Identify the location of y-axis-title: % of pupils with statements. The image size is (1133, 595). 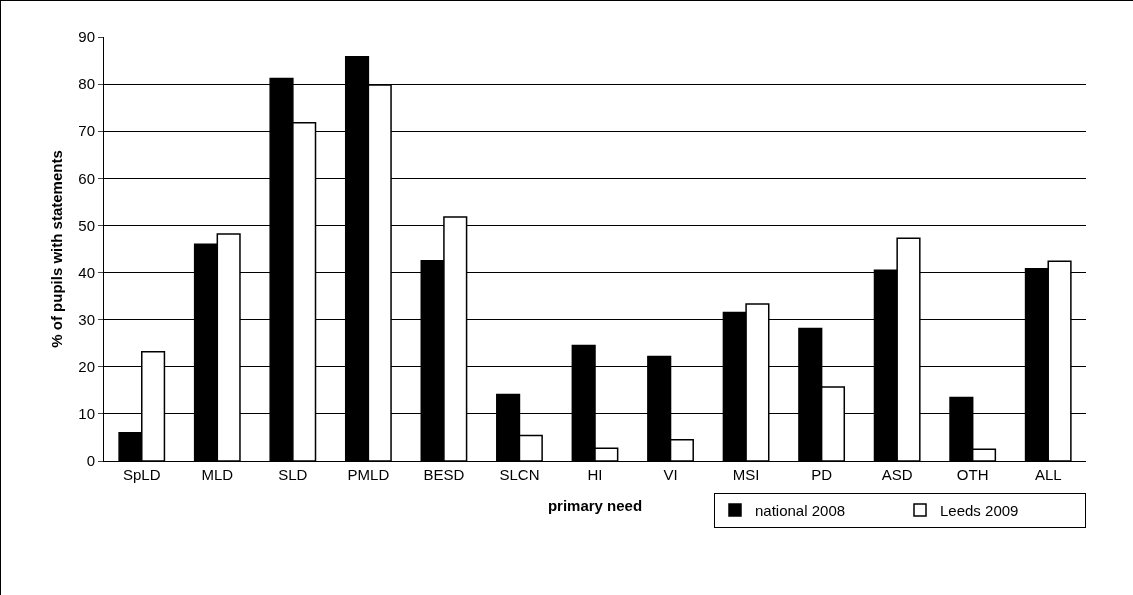
(56, 249).